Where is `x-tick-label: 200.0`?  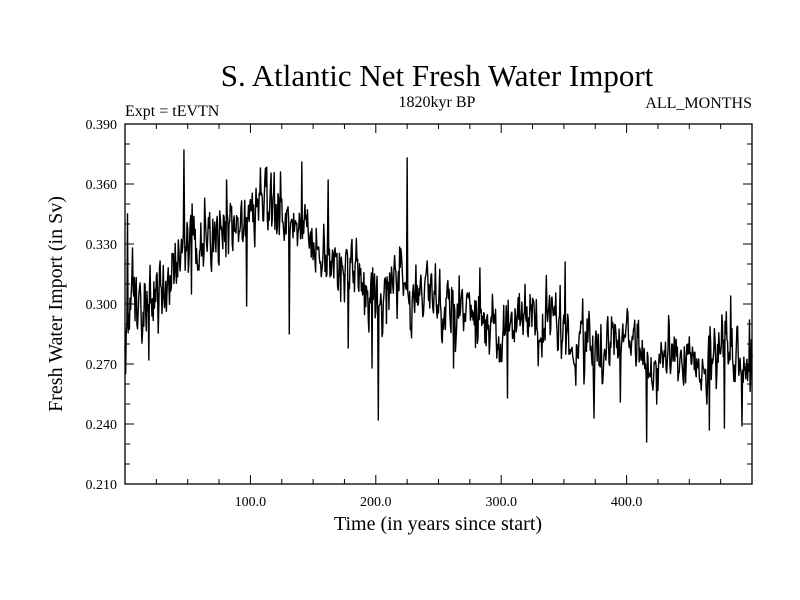 x-tick-label: 200.0 is located at coordinates (376, 502).